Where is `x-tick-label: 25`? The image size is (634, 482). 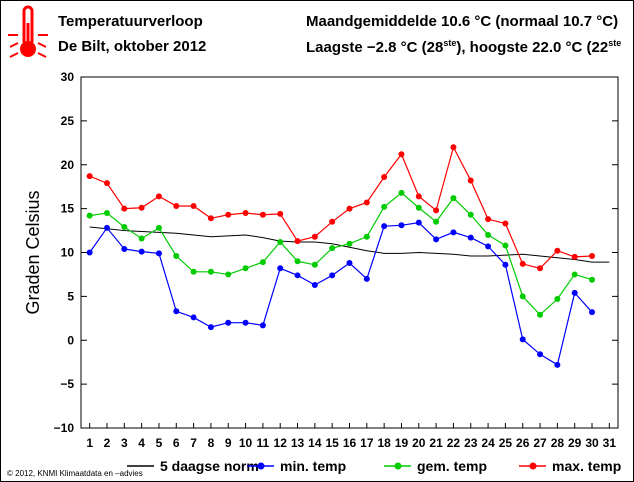 x-tick-label: 25 is located at coordinates (506, 443).